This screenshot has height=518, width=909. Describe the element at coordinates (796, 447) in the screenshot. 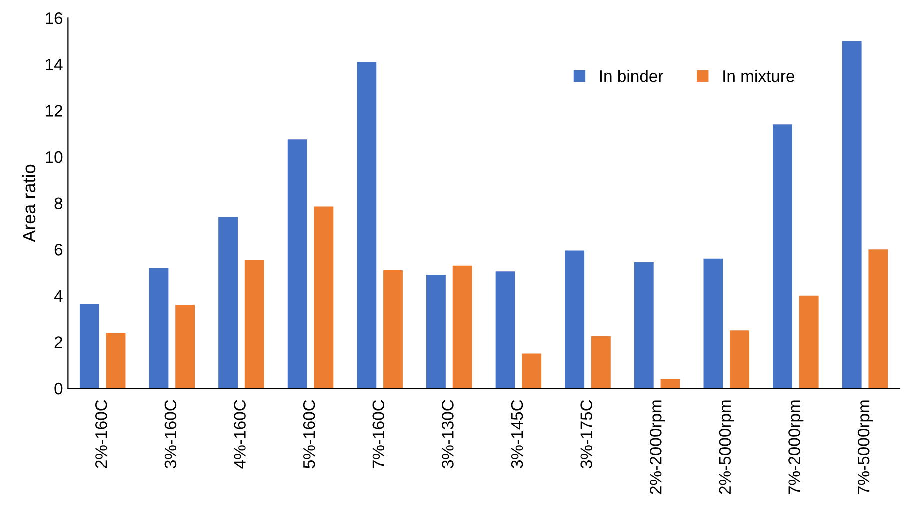

I see `x-tick-label: 7%-2000rpm` at that location.